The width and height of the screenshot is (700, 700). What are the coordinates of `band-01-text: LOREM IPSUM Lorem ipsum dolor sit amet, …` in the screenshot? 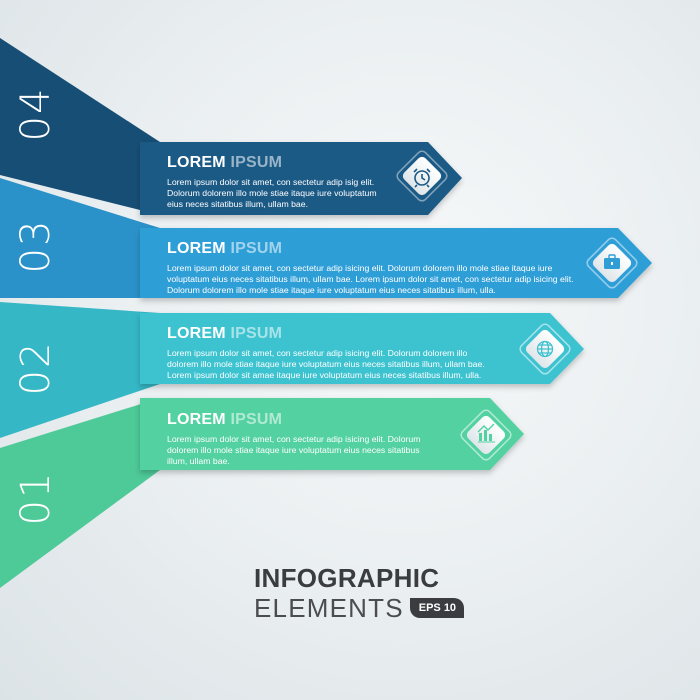 It's located at (303, 439).